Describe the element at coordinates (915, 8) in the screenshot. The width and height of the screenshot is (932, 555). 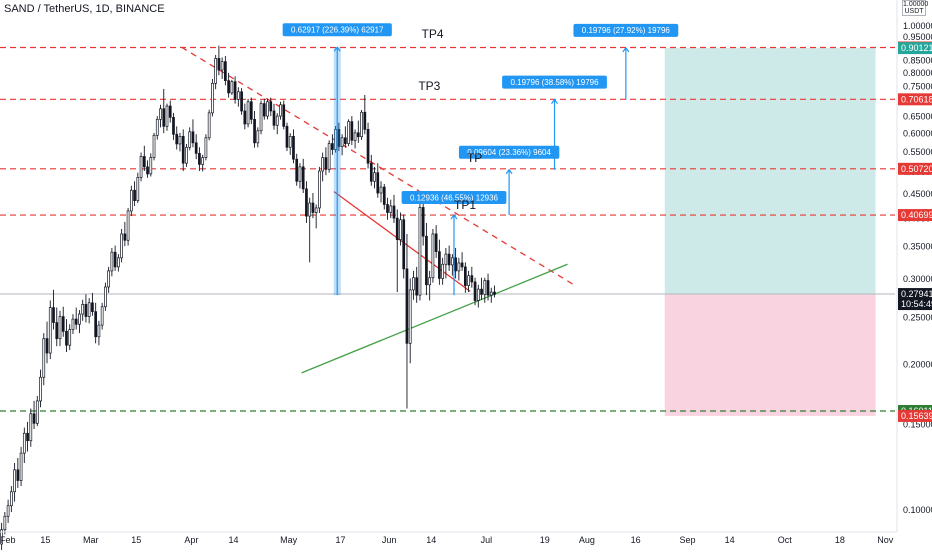
I see `currency-box: 1.00000 USDT` at that location.